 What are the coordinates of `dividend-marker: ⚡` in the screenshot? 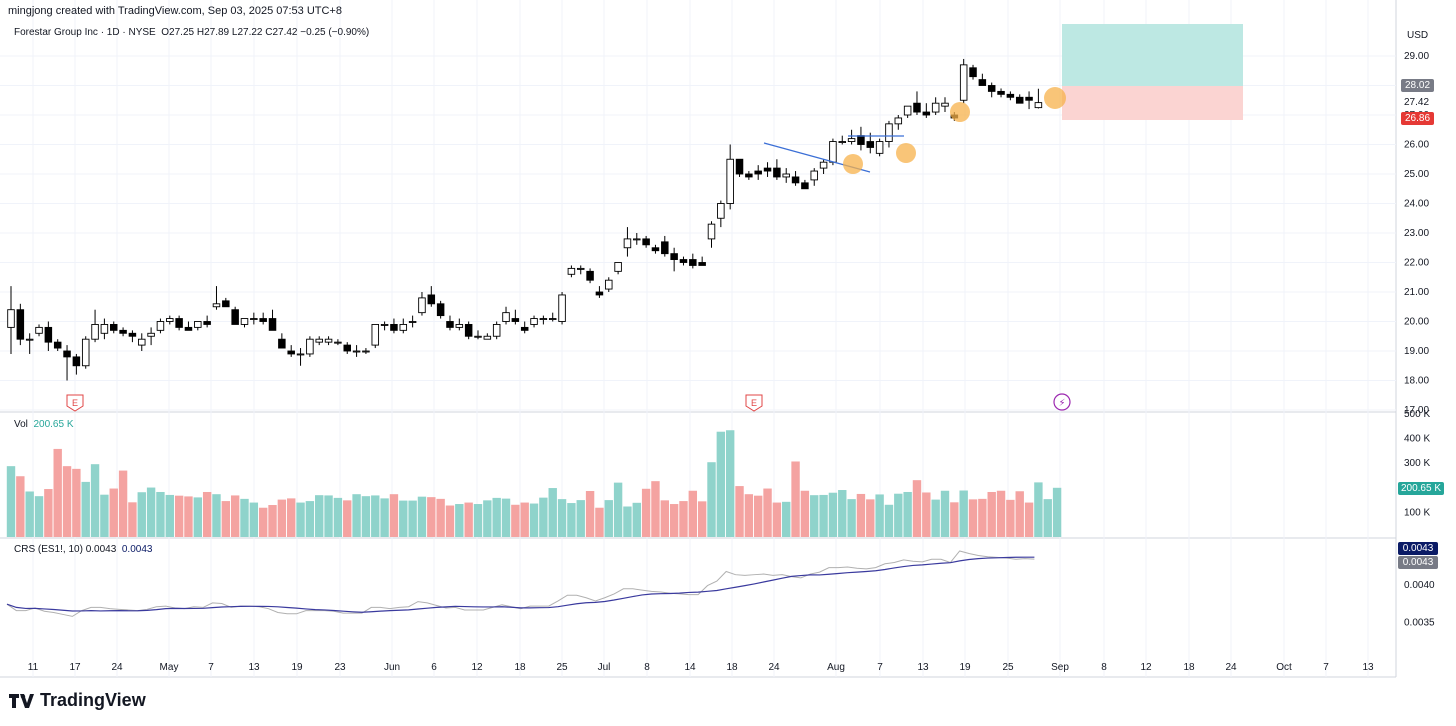 It's located at (1062, 402).